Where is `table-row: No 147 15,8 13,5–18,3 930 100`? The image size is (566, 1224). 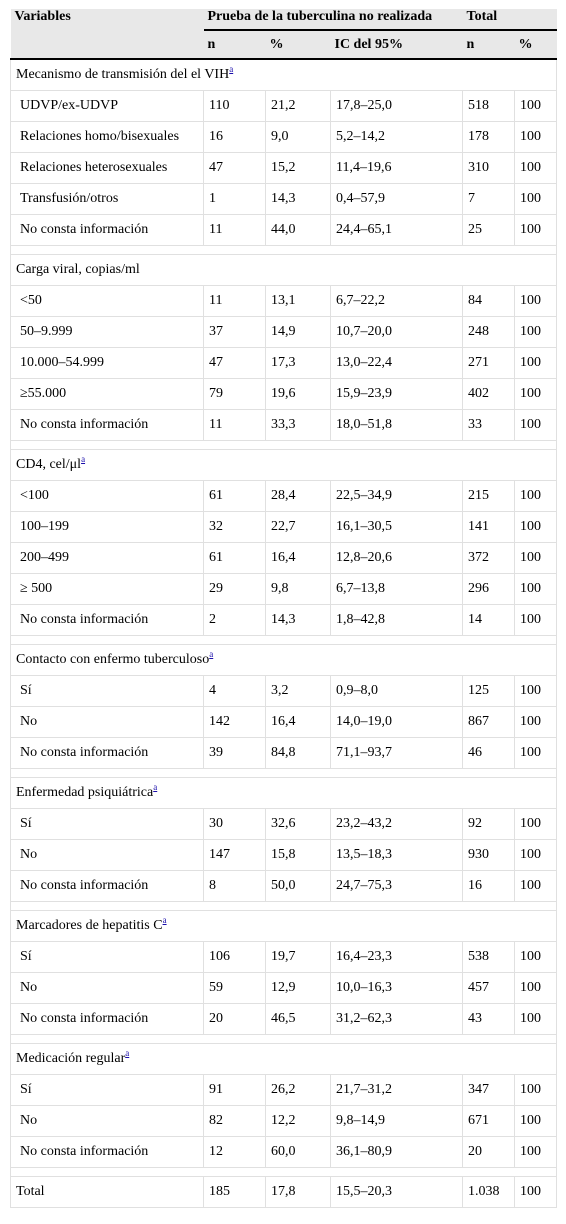 table-row: No 147 15,8 13,5–18,3 930 100 is located at coordinates (284, 855).